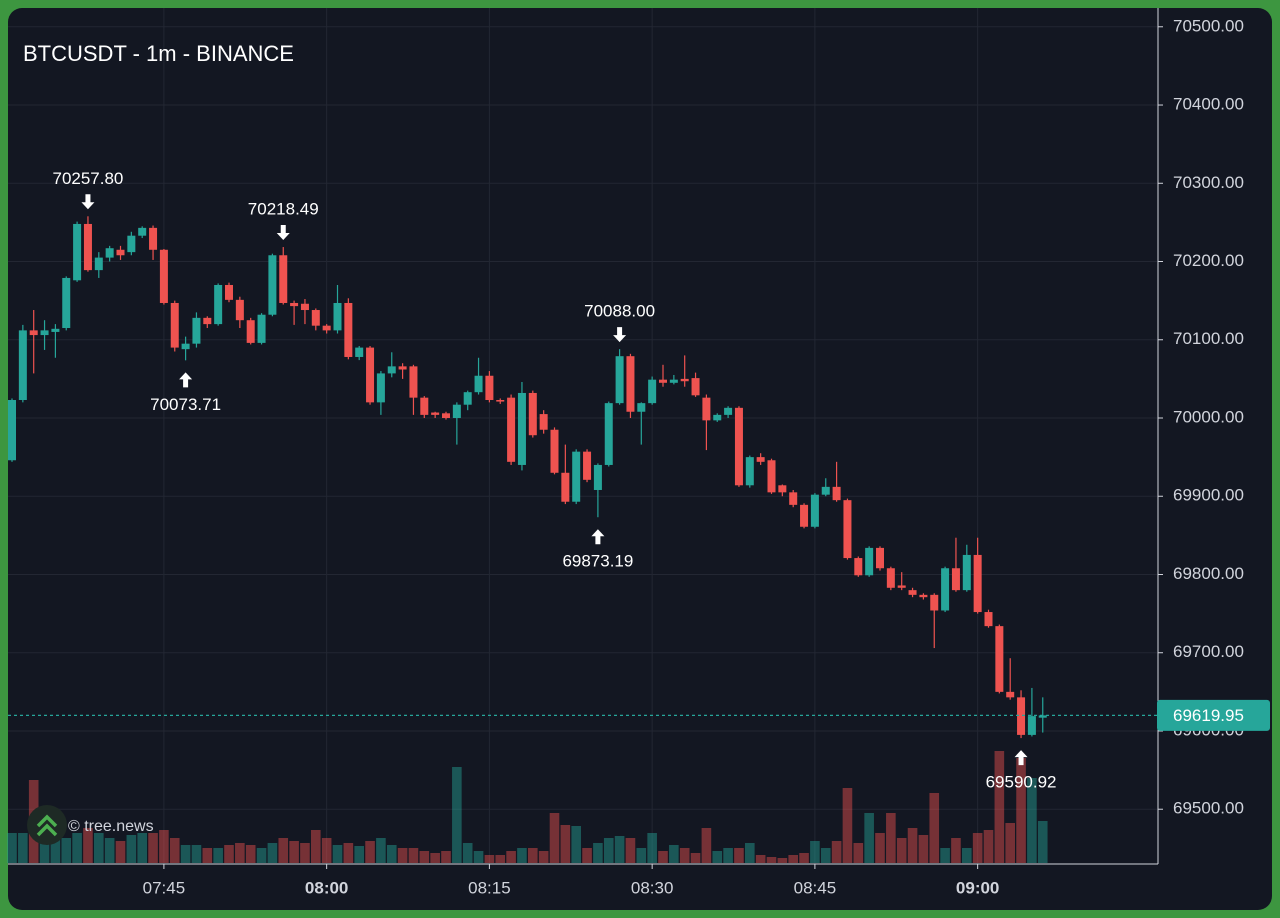 The image size is (1280, 918). I want to click on watermark-icon, so click(47, 825).